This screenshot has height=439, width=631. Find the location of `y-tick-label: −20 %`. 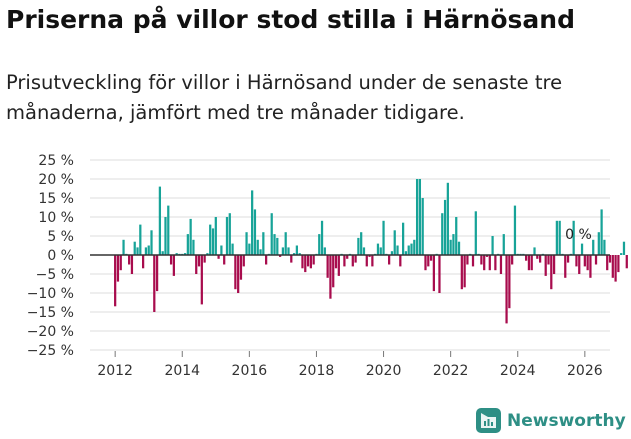

y-tick-label: −20 % is located at coordinates (50, 332).